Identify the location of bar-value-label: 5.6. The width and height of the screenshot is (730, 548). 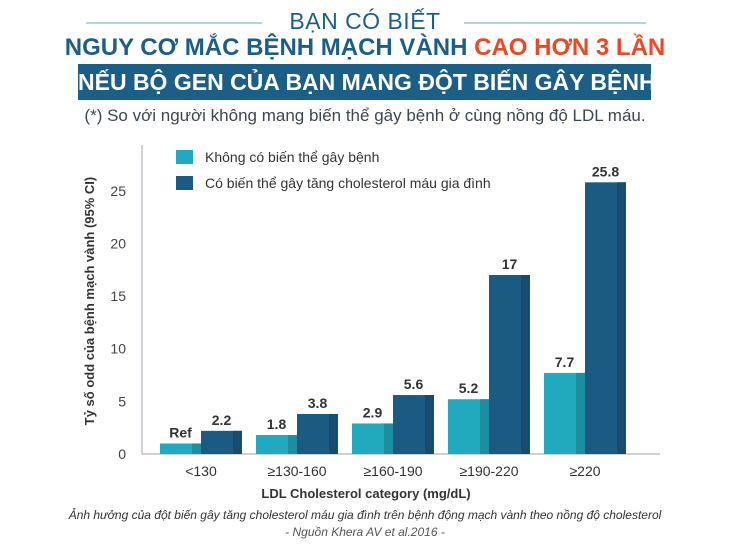
(414, 384).